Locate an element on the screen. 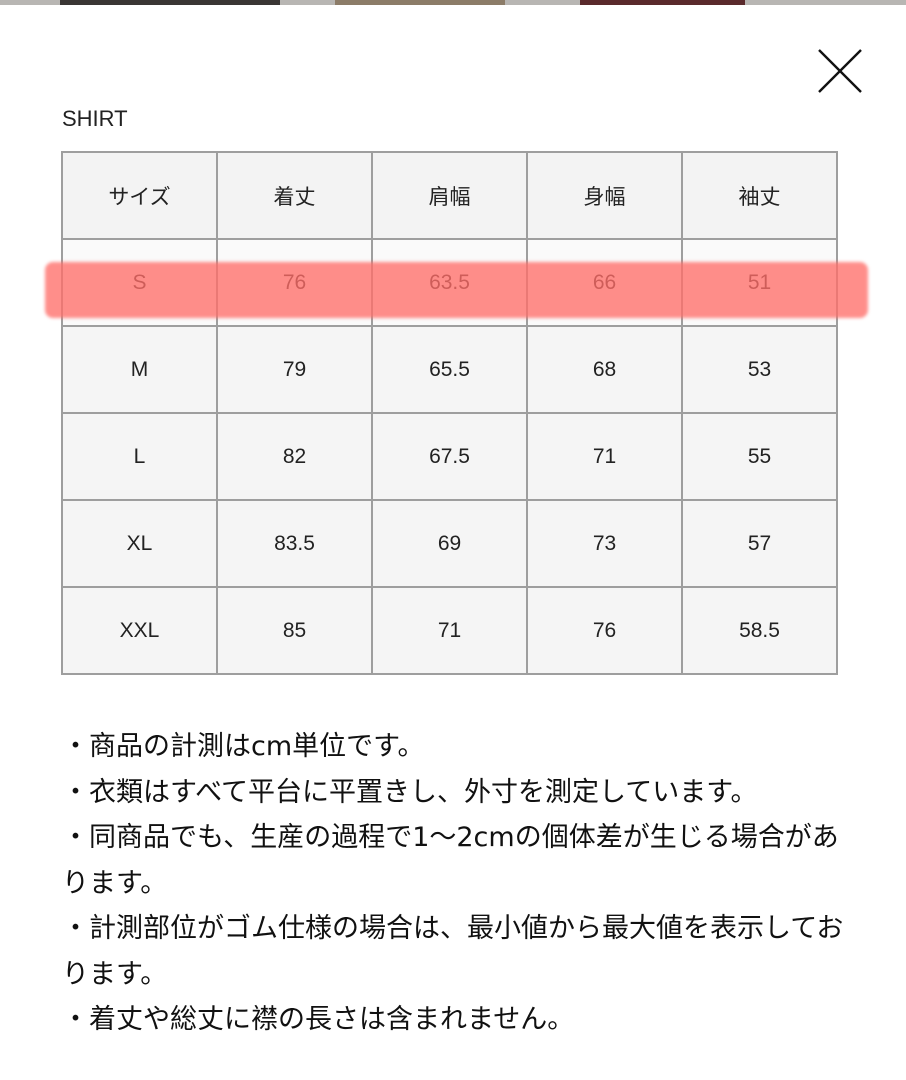  header-cell: サイズ is located at coordinates (139, 195).